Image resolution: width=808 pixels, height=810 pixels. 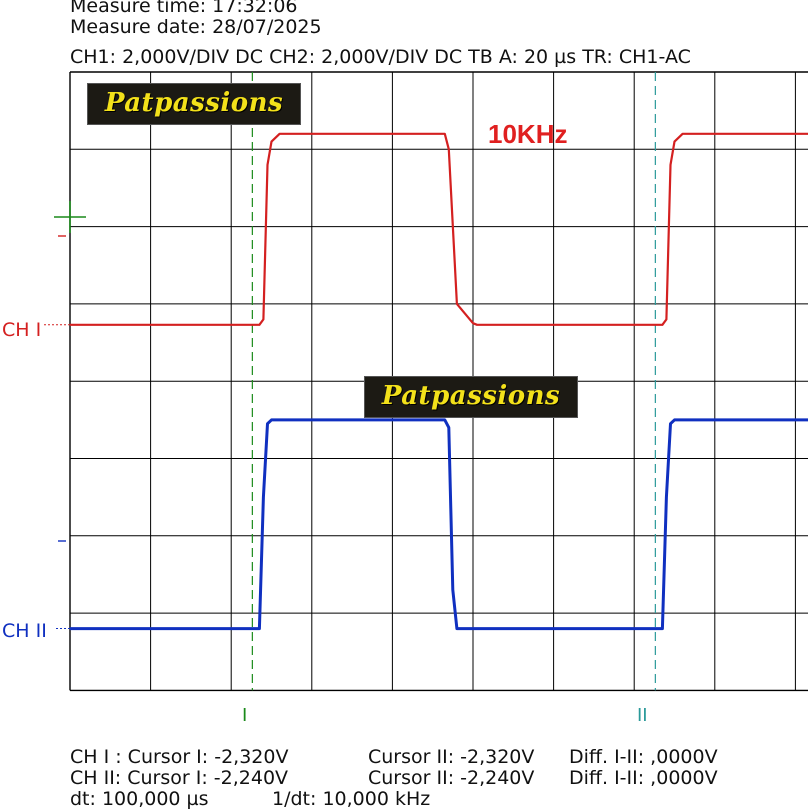 I want to click on ch2-label: CH II, so click(x=24, y=631).